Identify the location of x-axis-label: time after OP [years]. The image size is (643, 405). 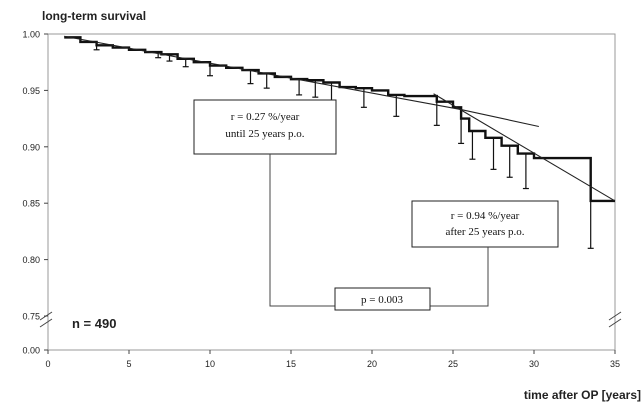
(582, 395).